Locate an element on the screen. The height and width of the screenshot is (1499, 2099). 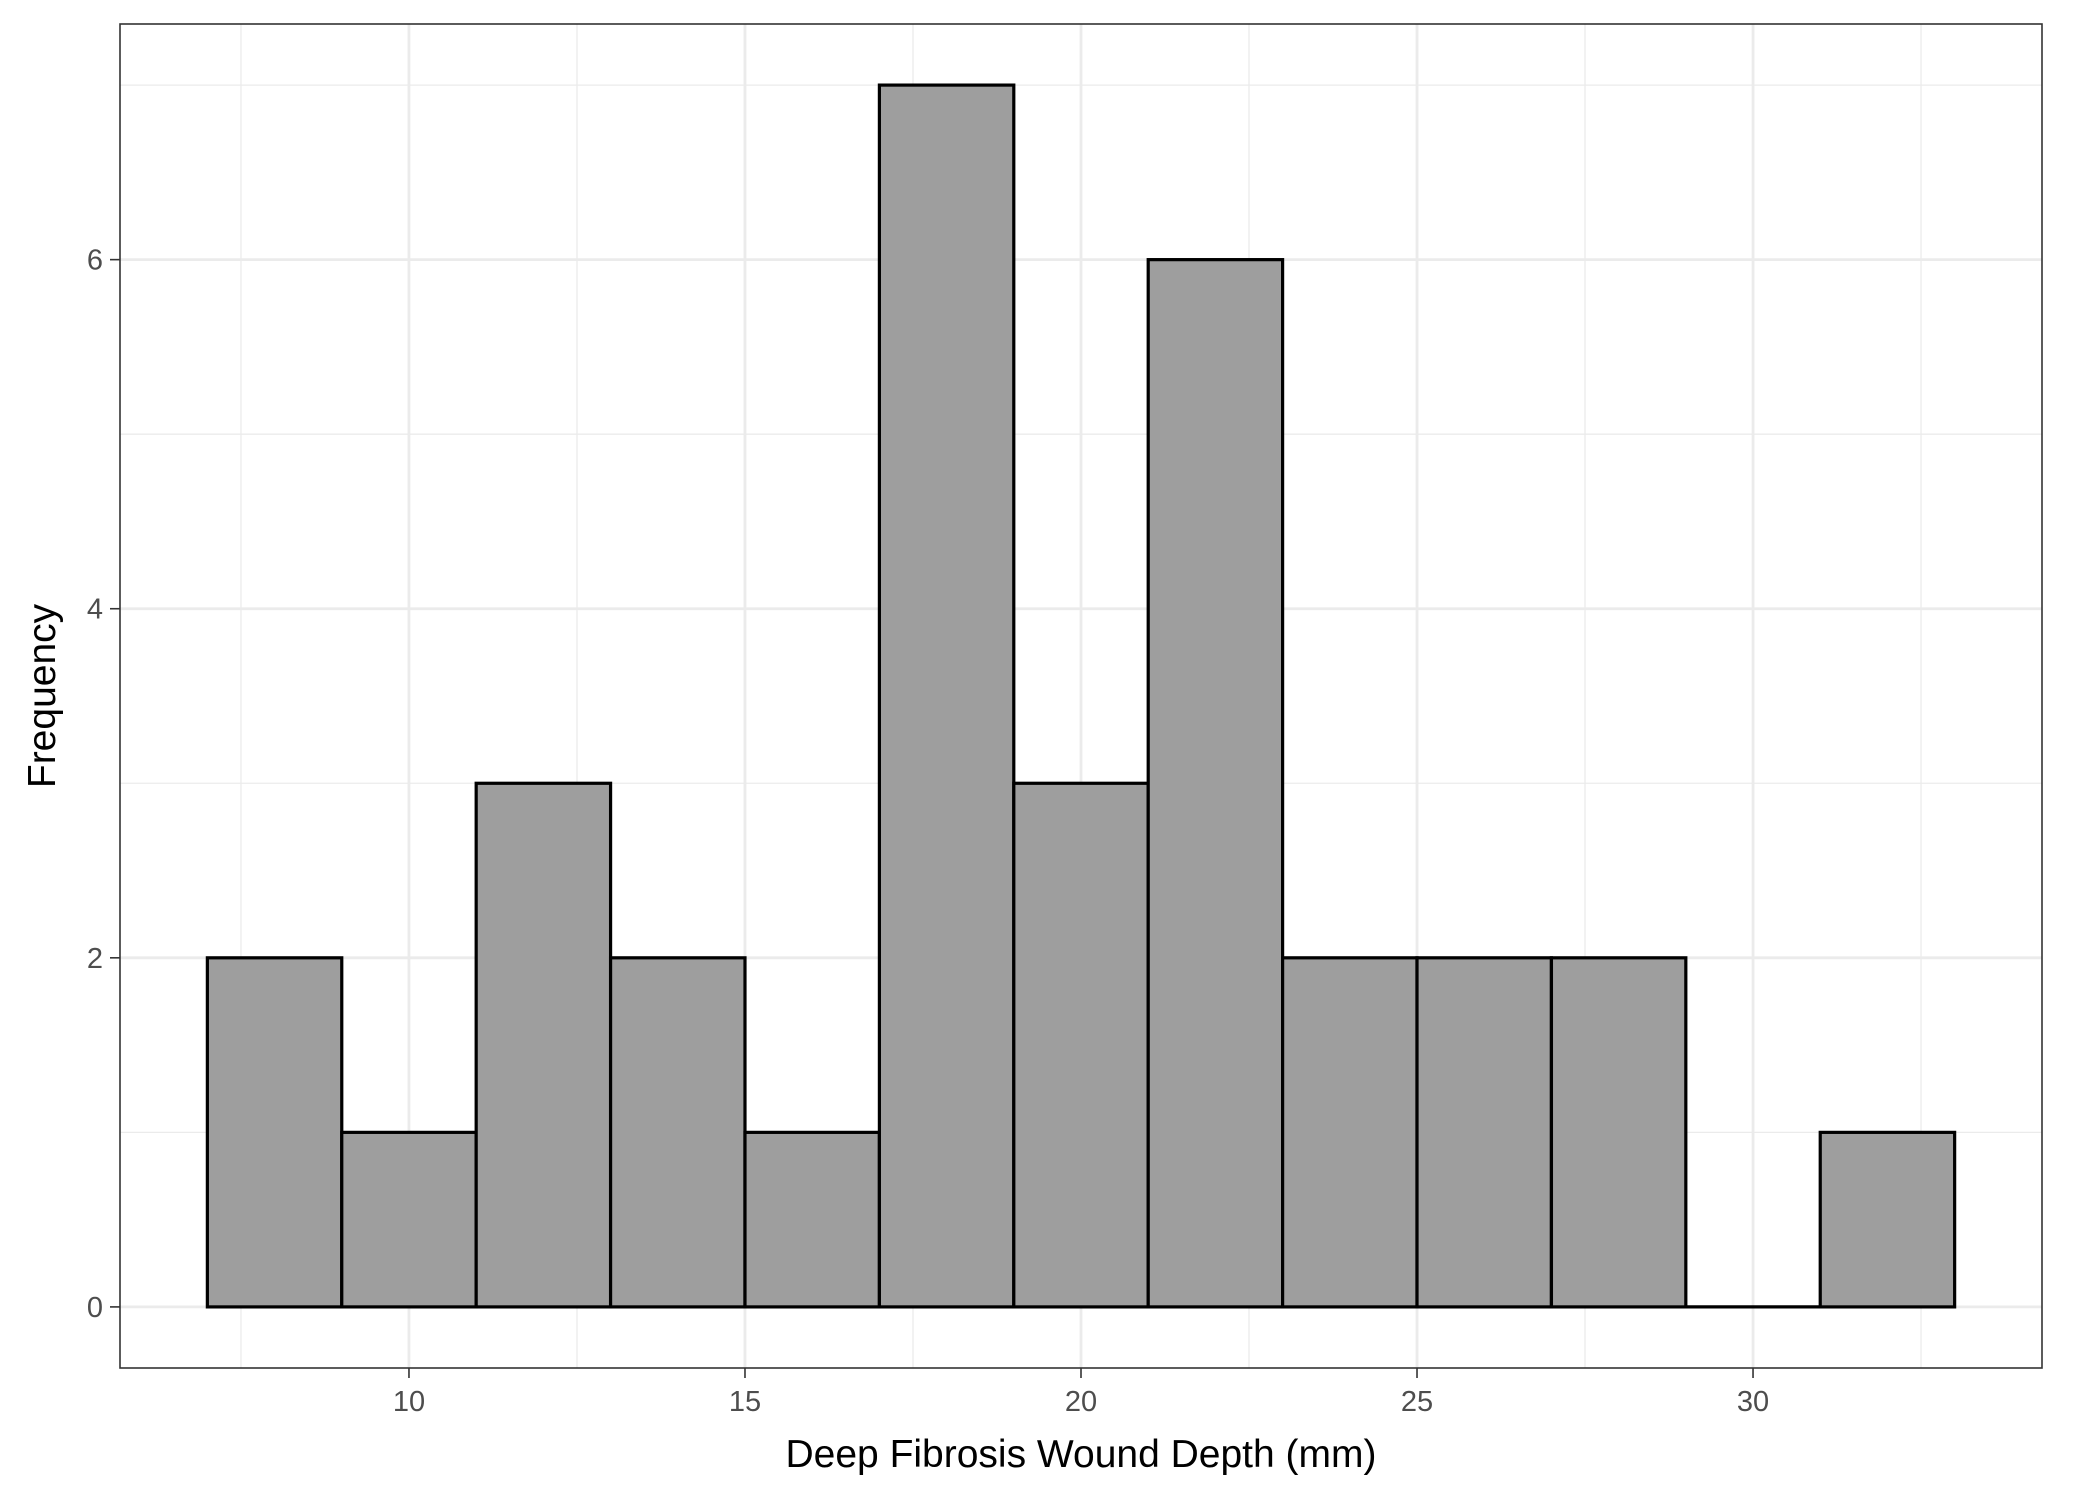
y-tick-label: 4 is located at coordinates (95, 610).